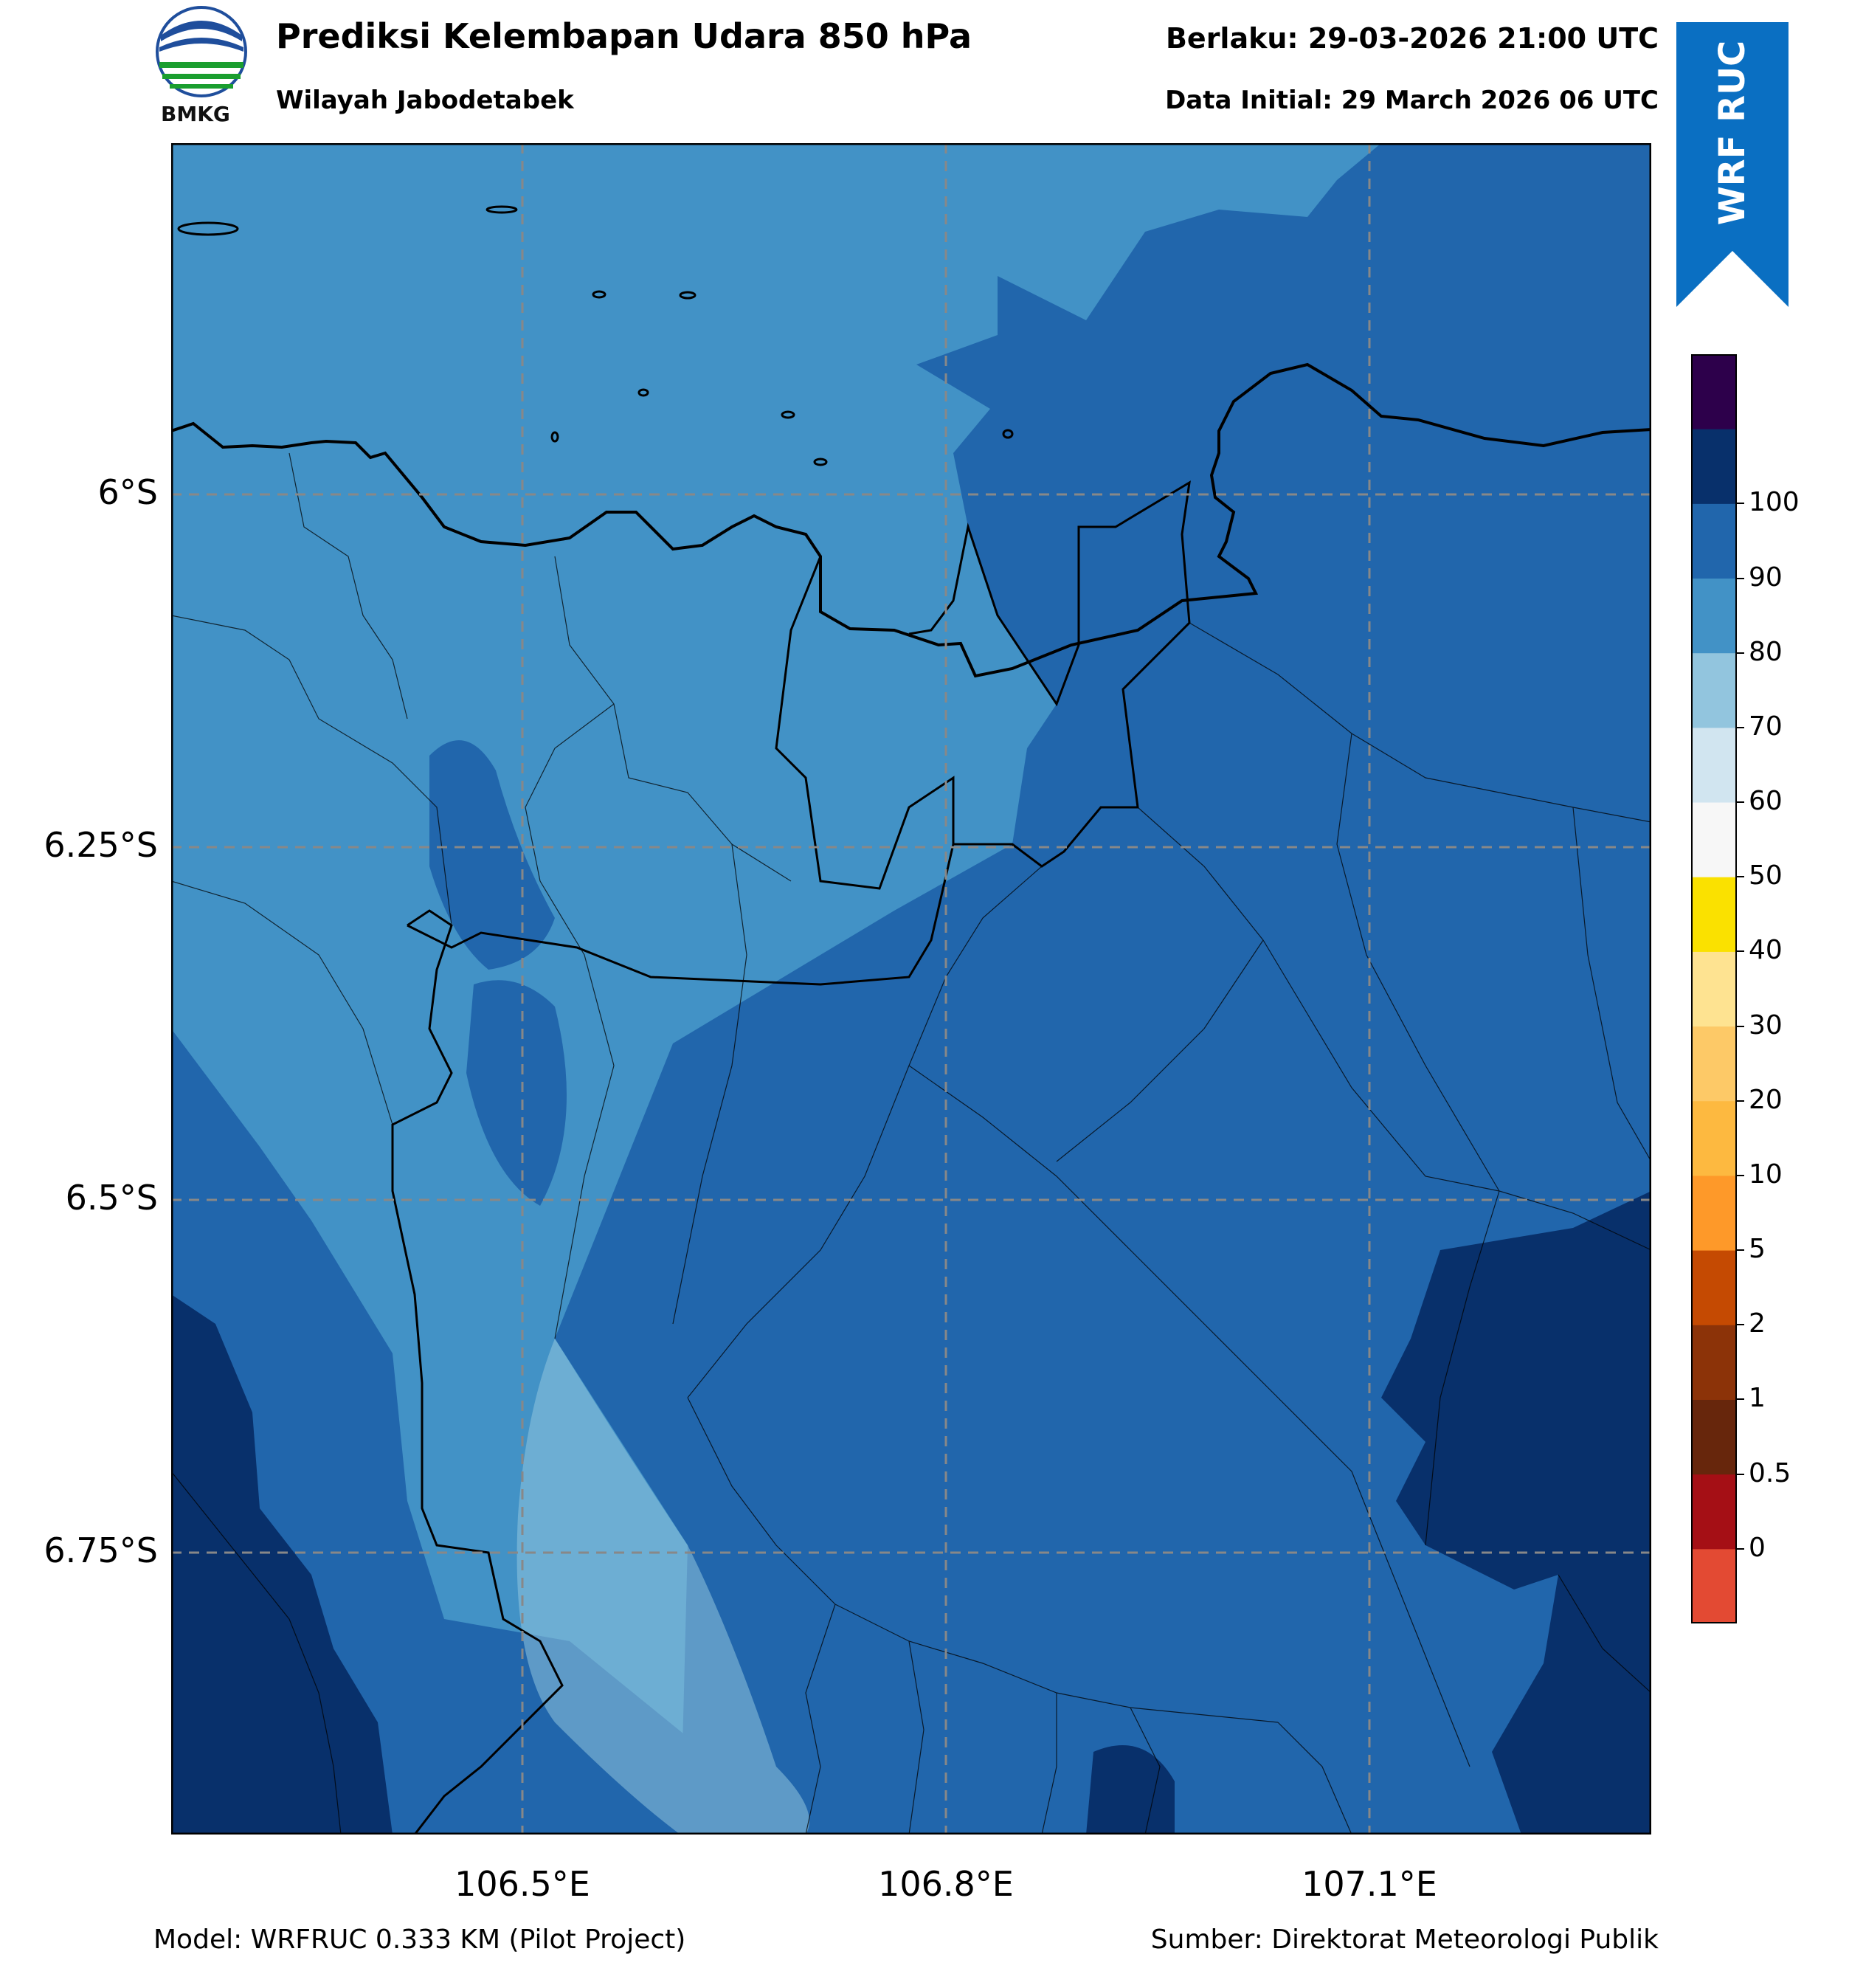  Describe the element at coordinates (1766, 1174) in the screenshot. I see `colorbar-tick-label: 10` at that location.